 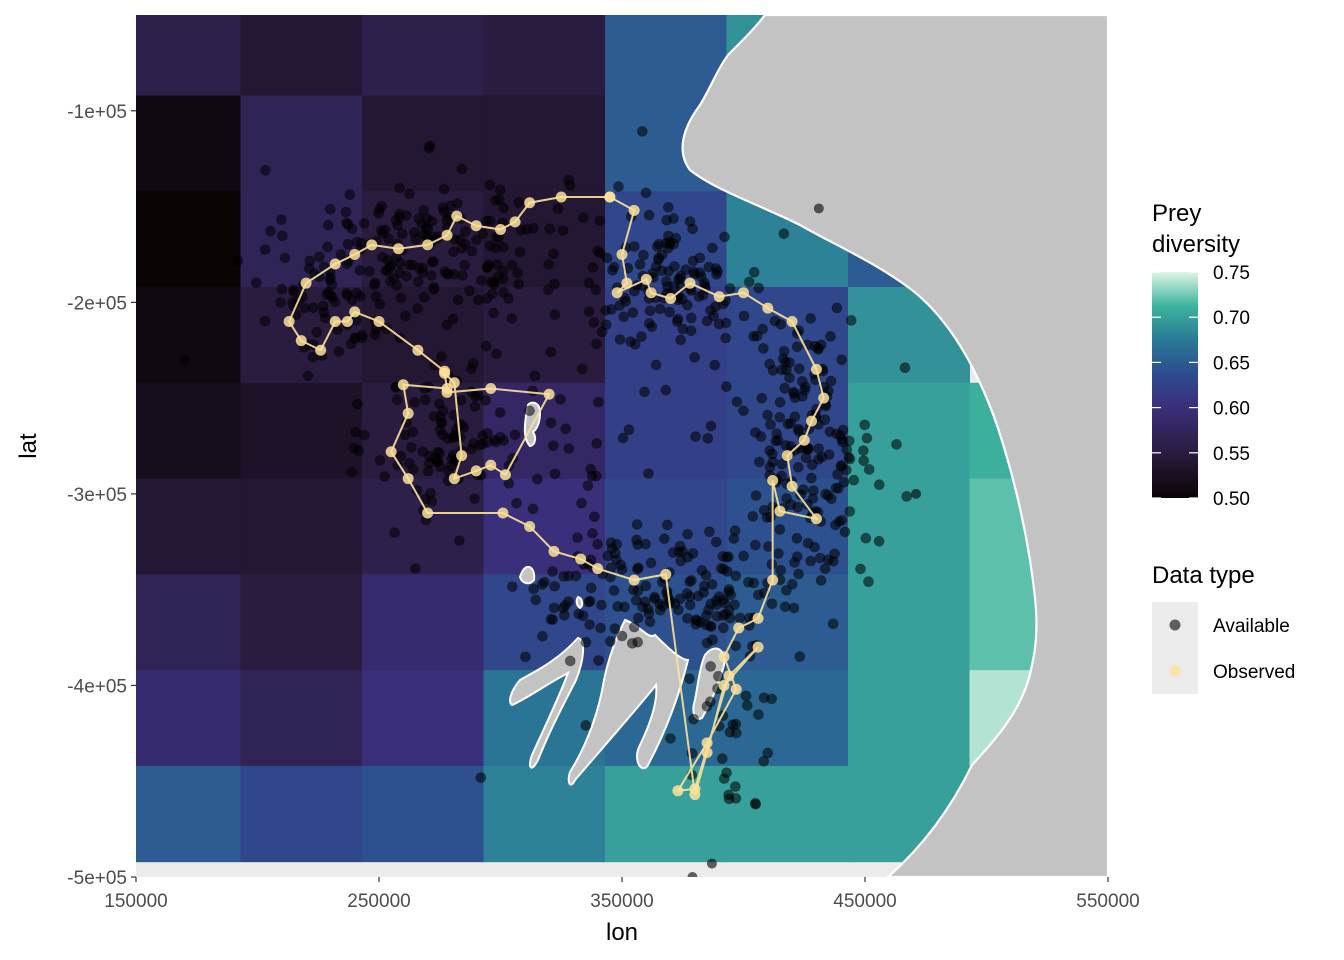 What do you see at coordinates (621, 901) in the screenshot?
I see `x-tick-label: 350000` at bounding box center [621, 901].